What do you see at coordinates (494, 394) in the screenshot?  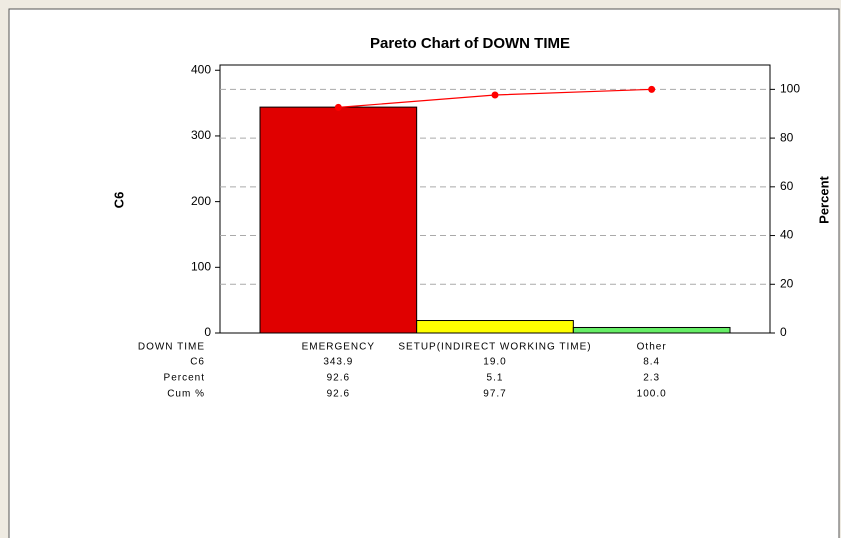 I see `table-value: 97.7` at bounding box center [494, 394].